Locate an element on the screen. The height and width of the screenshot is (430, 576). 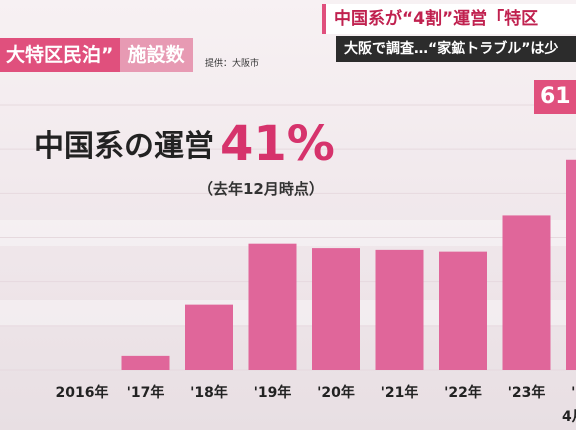
highlight-value-label: 61 is located at coordinates (555, 97).